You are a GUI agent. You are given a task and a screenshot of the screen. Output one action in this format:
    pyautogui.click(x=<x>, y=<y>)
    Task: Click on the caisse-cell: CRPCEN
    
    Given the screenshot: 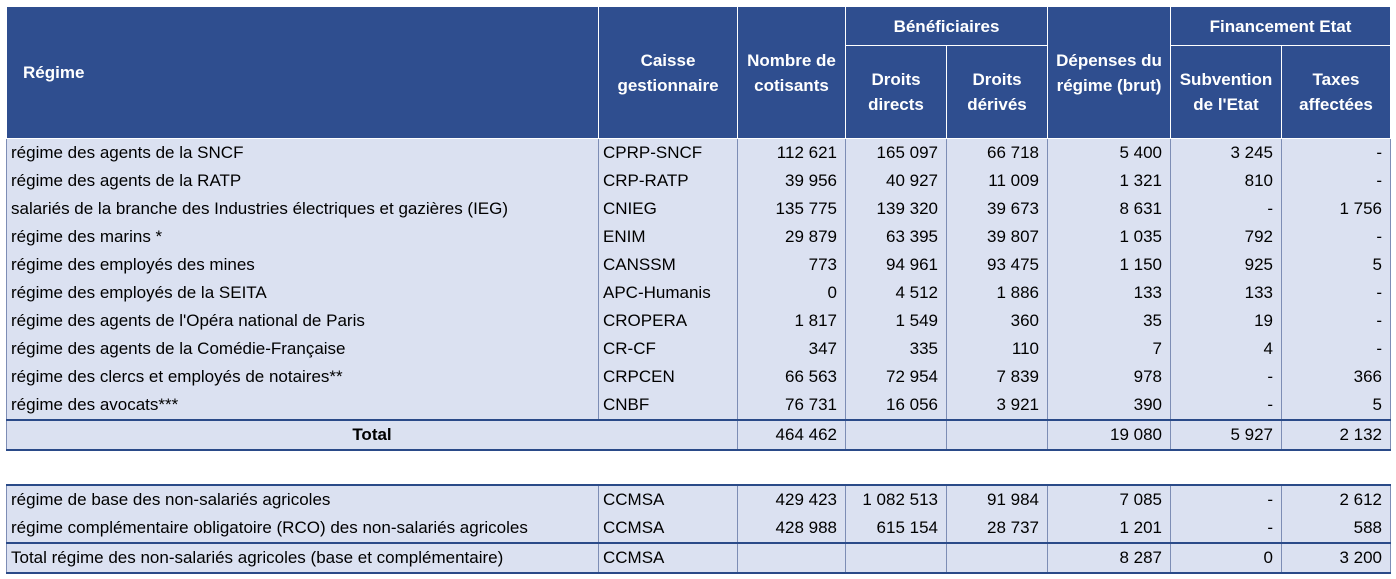 What is the action you would take?
    pyautogui.click(x=668, y=377)
    